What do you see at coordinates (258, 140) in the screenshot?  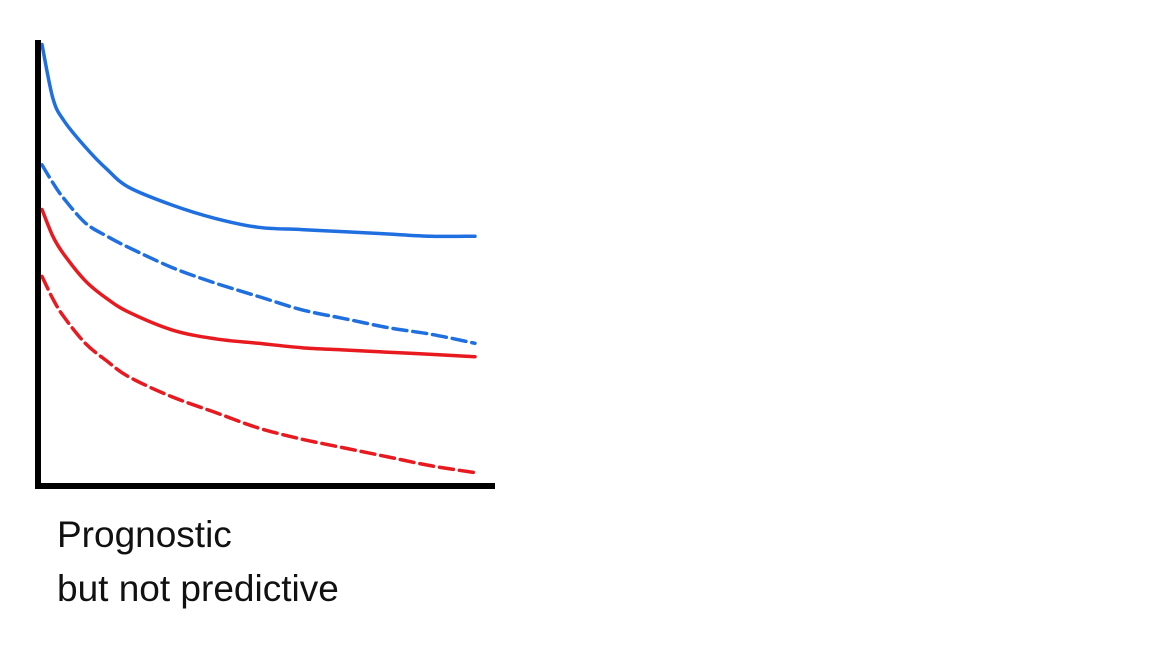 I see `series-line-1-blue-solid` at bounding box center [258, 140].